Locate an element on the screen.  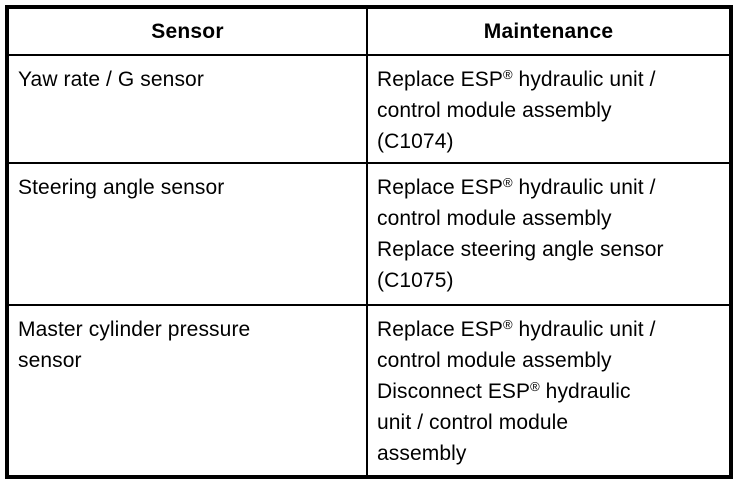
header-row: Sensor Maintenance is located at coordinates (369, 31).